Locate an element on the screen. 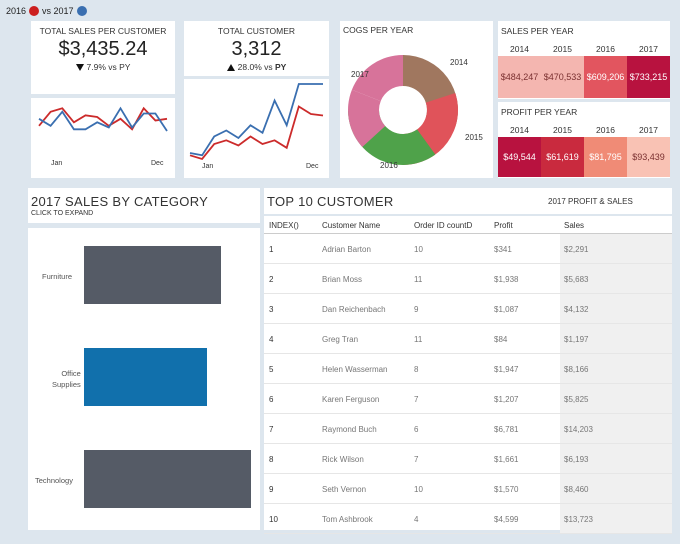  table-row: 1 Adrian Barton 10 $341 $2,291 is located at coordinates (468, 249).